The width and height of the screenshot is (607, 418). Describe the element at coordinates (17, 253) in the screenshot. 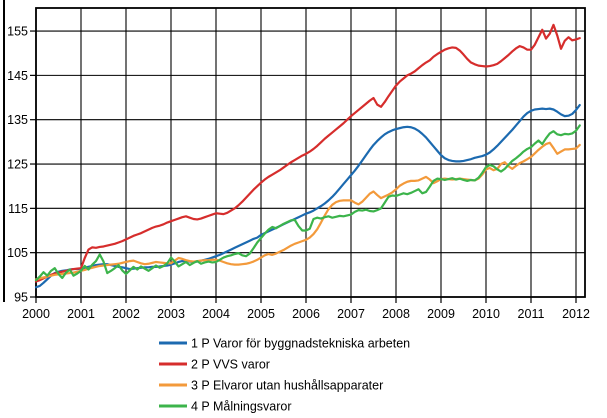

I see `y-tick-label: 105` at that location.